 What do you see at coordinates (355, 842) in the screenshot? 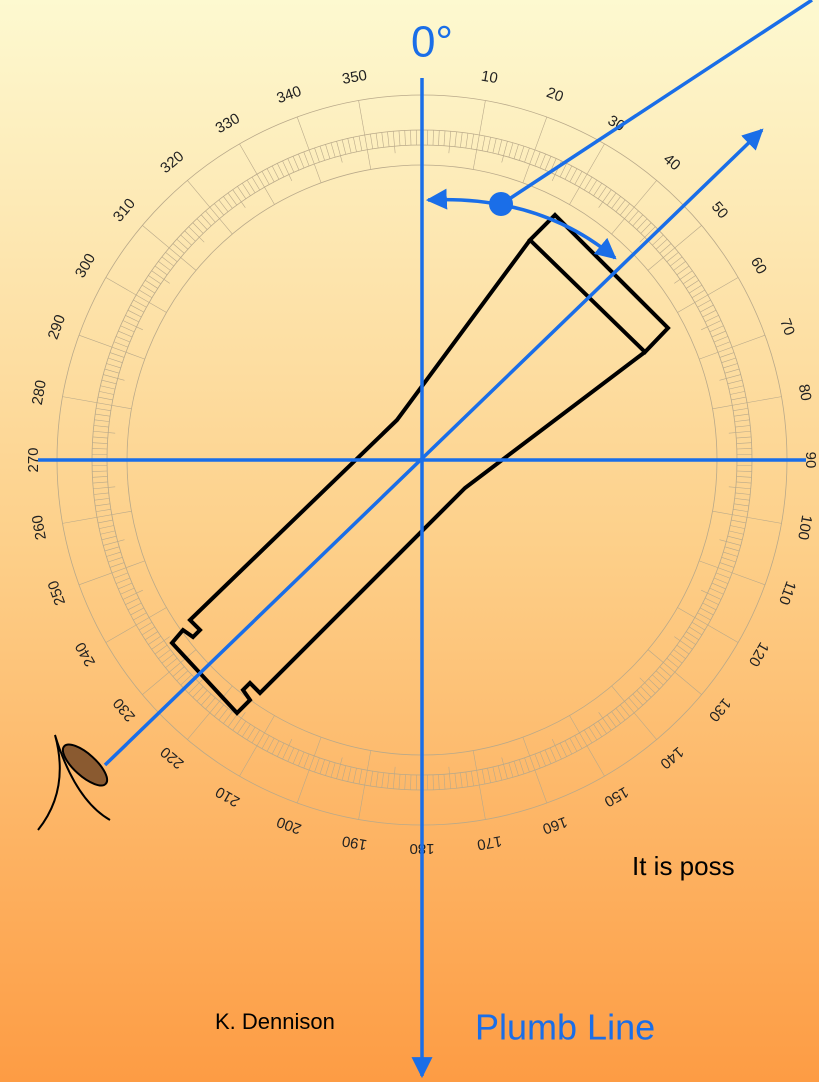
I see `dial-label: 190` at bounding box center [355, 842].